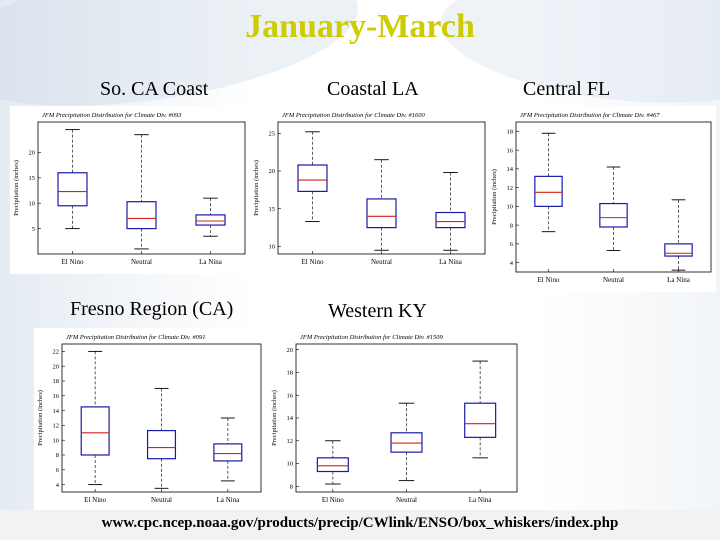 This screenshot has width=720, height=540. Describe the element at coordinates (360, 26) in the screenshot. I see `slide-title: January-March` at that location.